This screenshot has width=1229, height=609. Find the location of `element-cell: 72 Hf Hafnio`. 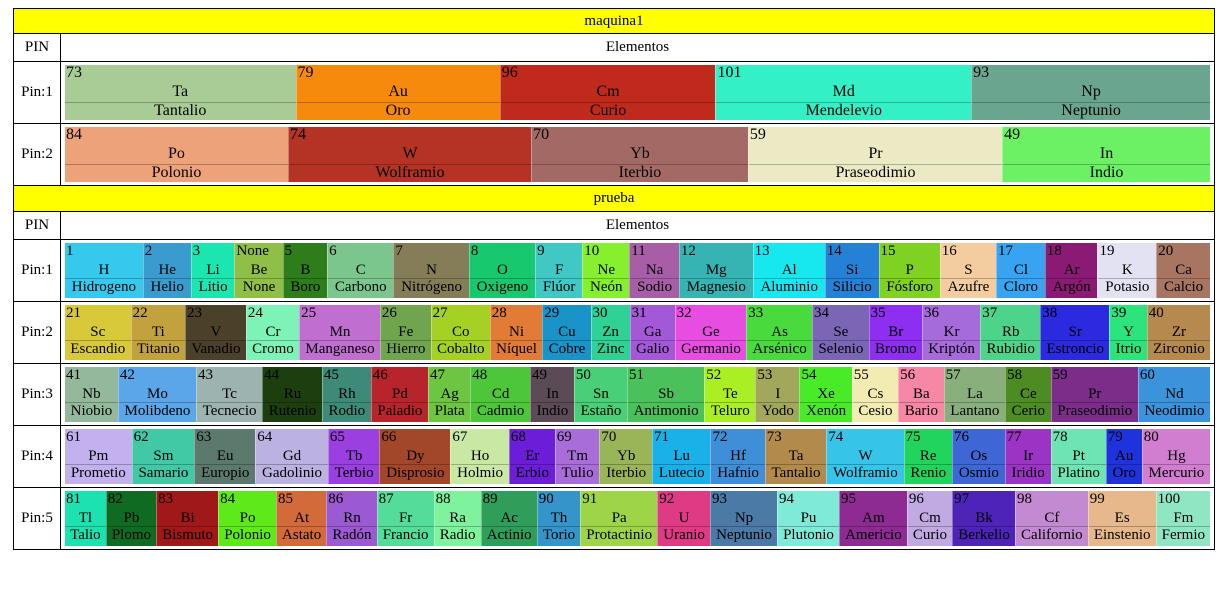

element-cell: 72 Hf Hafnio is located at coordinates (737, 456).